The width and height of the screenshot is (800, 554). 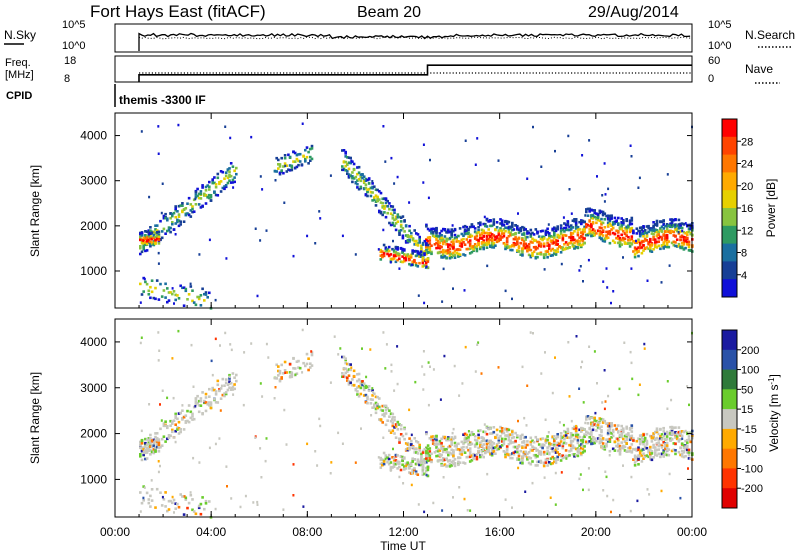 What do you see at coordinates (692, 532) in the screenshot?
I see `x-tick-label: 00:00` at bounding box center [692, 532].